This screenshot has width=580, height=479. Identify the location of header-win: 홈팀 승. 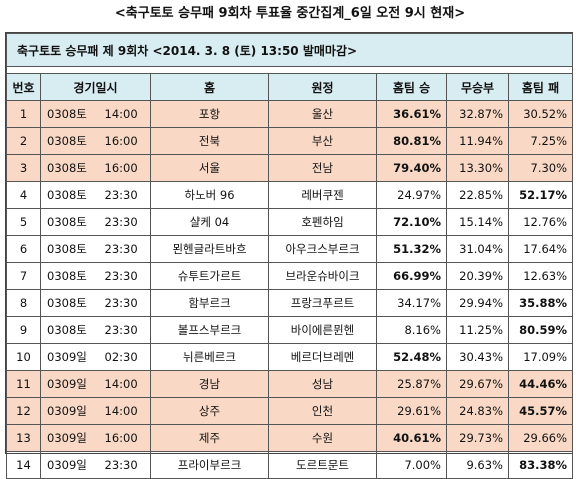
(411, 87).